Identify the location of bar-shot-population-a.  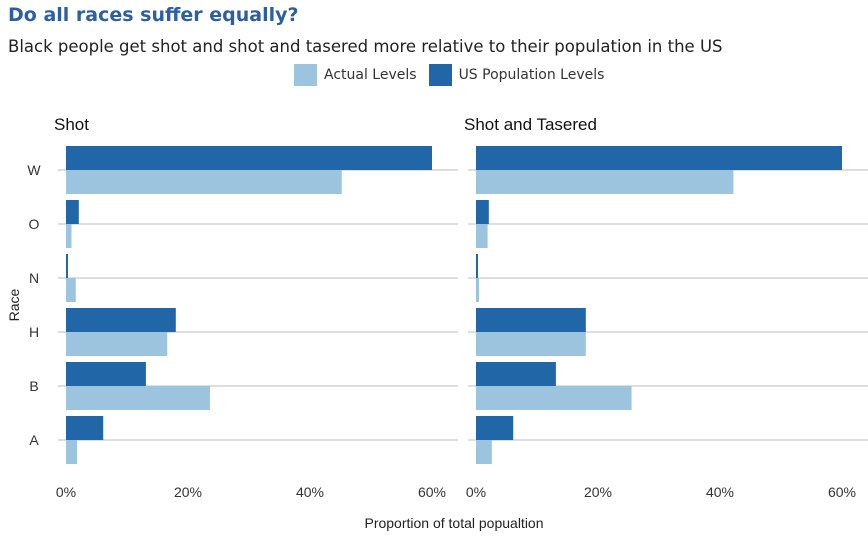
(85, 428).